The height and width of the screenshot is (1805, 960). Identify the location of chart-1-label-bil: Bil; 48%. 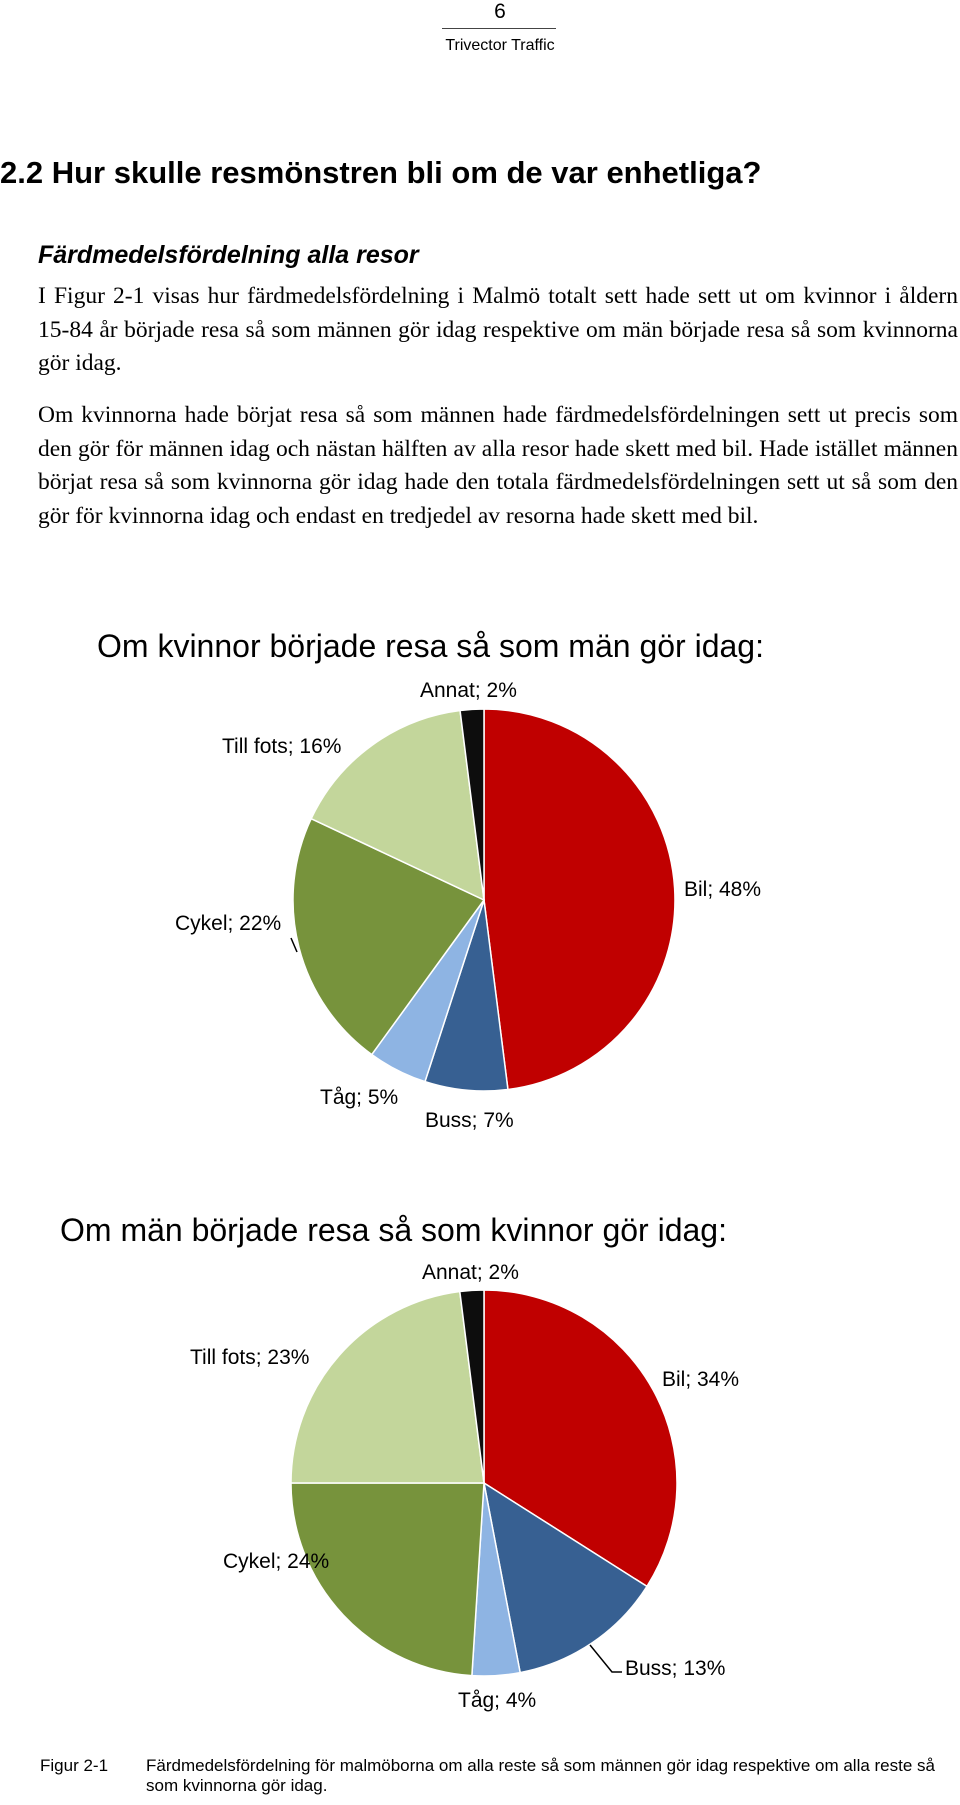
(722, 889).